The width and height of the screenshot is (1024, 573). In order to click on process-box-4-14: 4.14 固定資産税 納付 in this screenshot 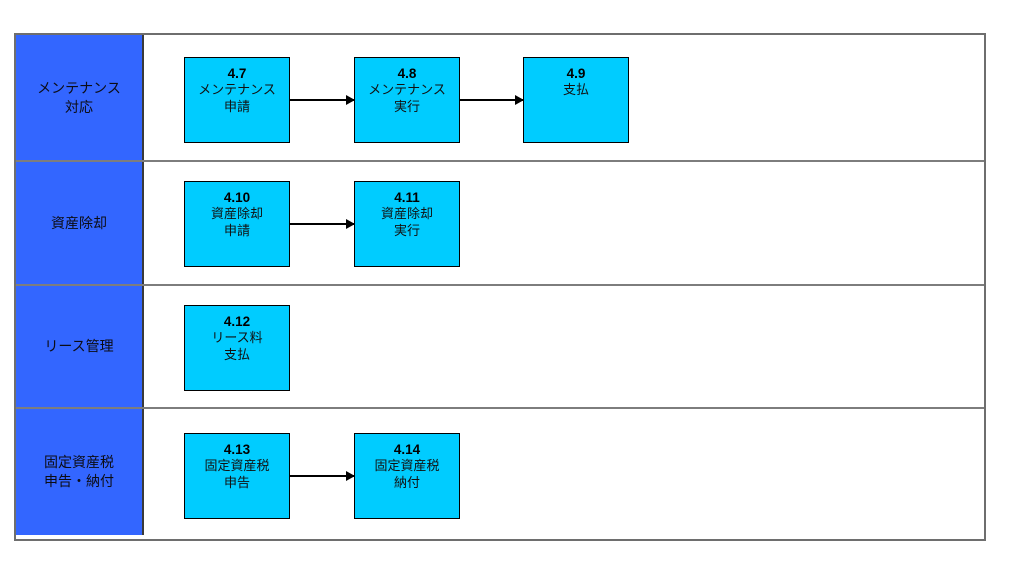, I will do `click(407, 476)`.